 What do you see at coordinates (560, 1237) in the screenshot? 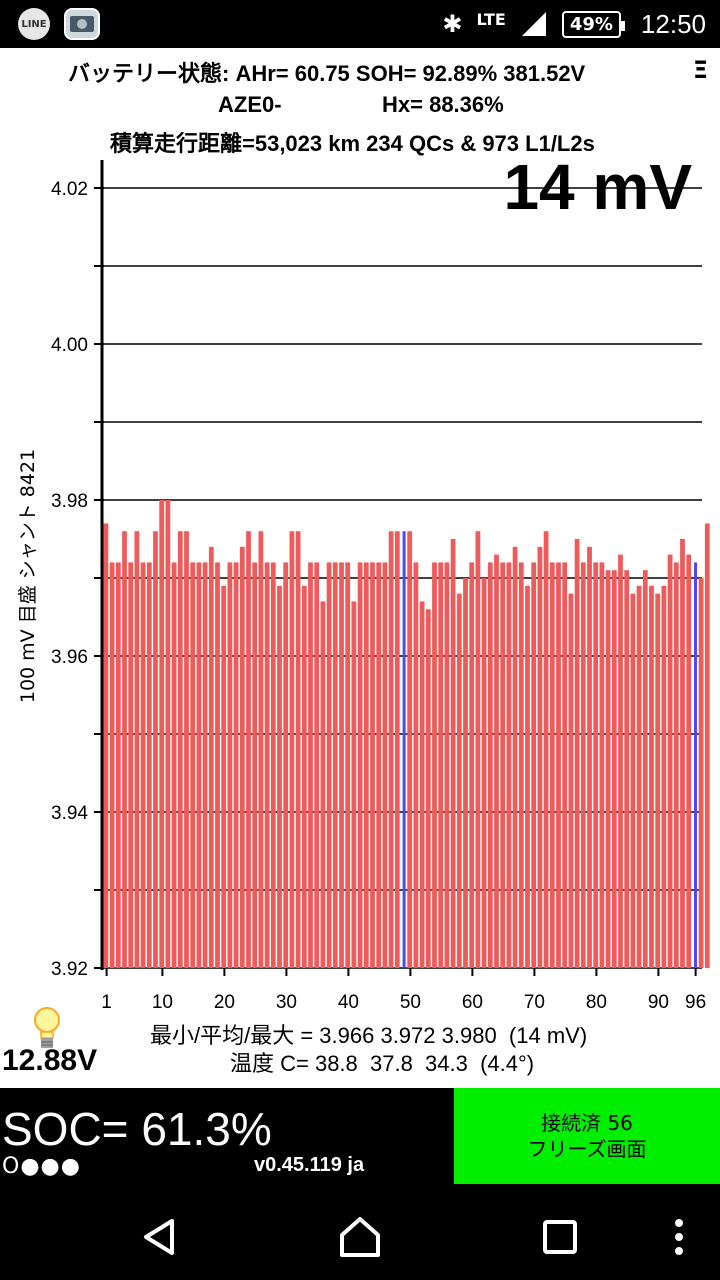
I see `recent-apps-icon` at bounding box center [560, 1237].